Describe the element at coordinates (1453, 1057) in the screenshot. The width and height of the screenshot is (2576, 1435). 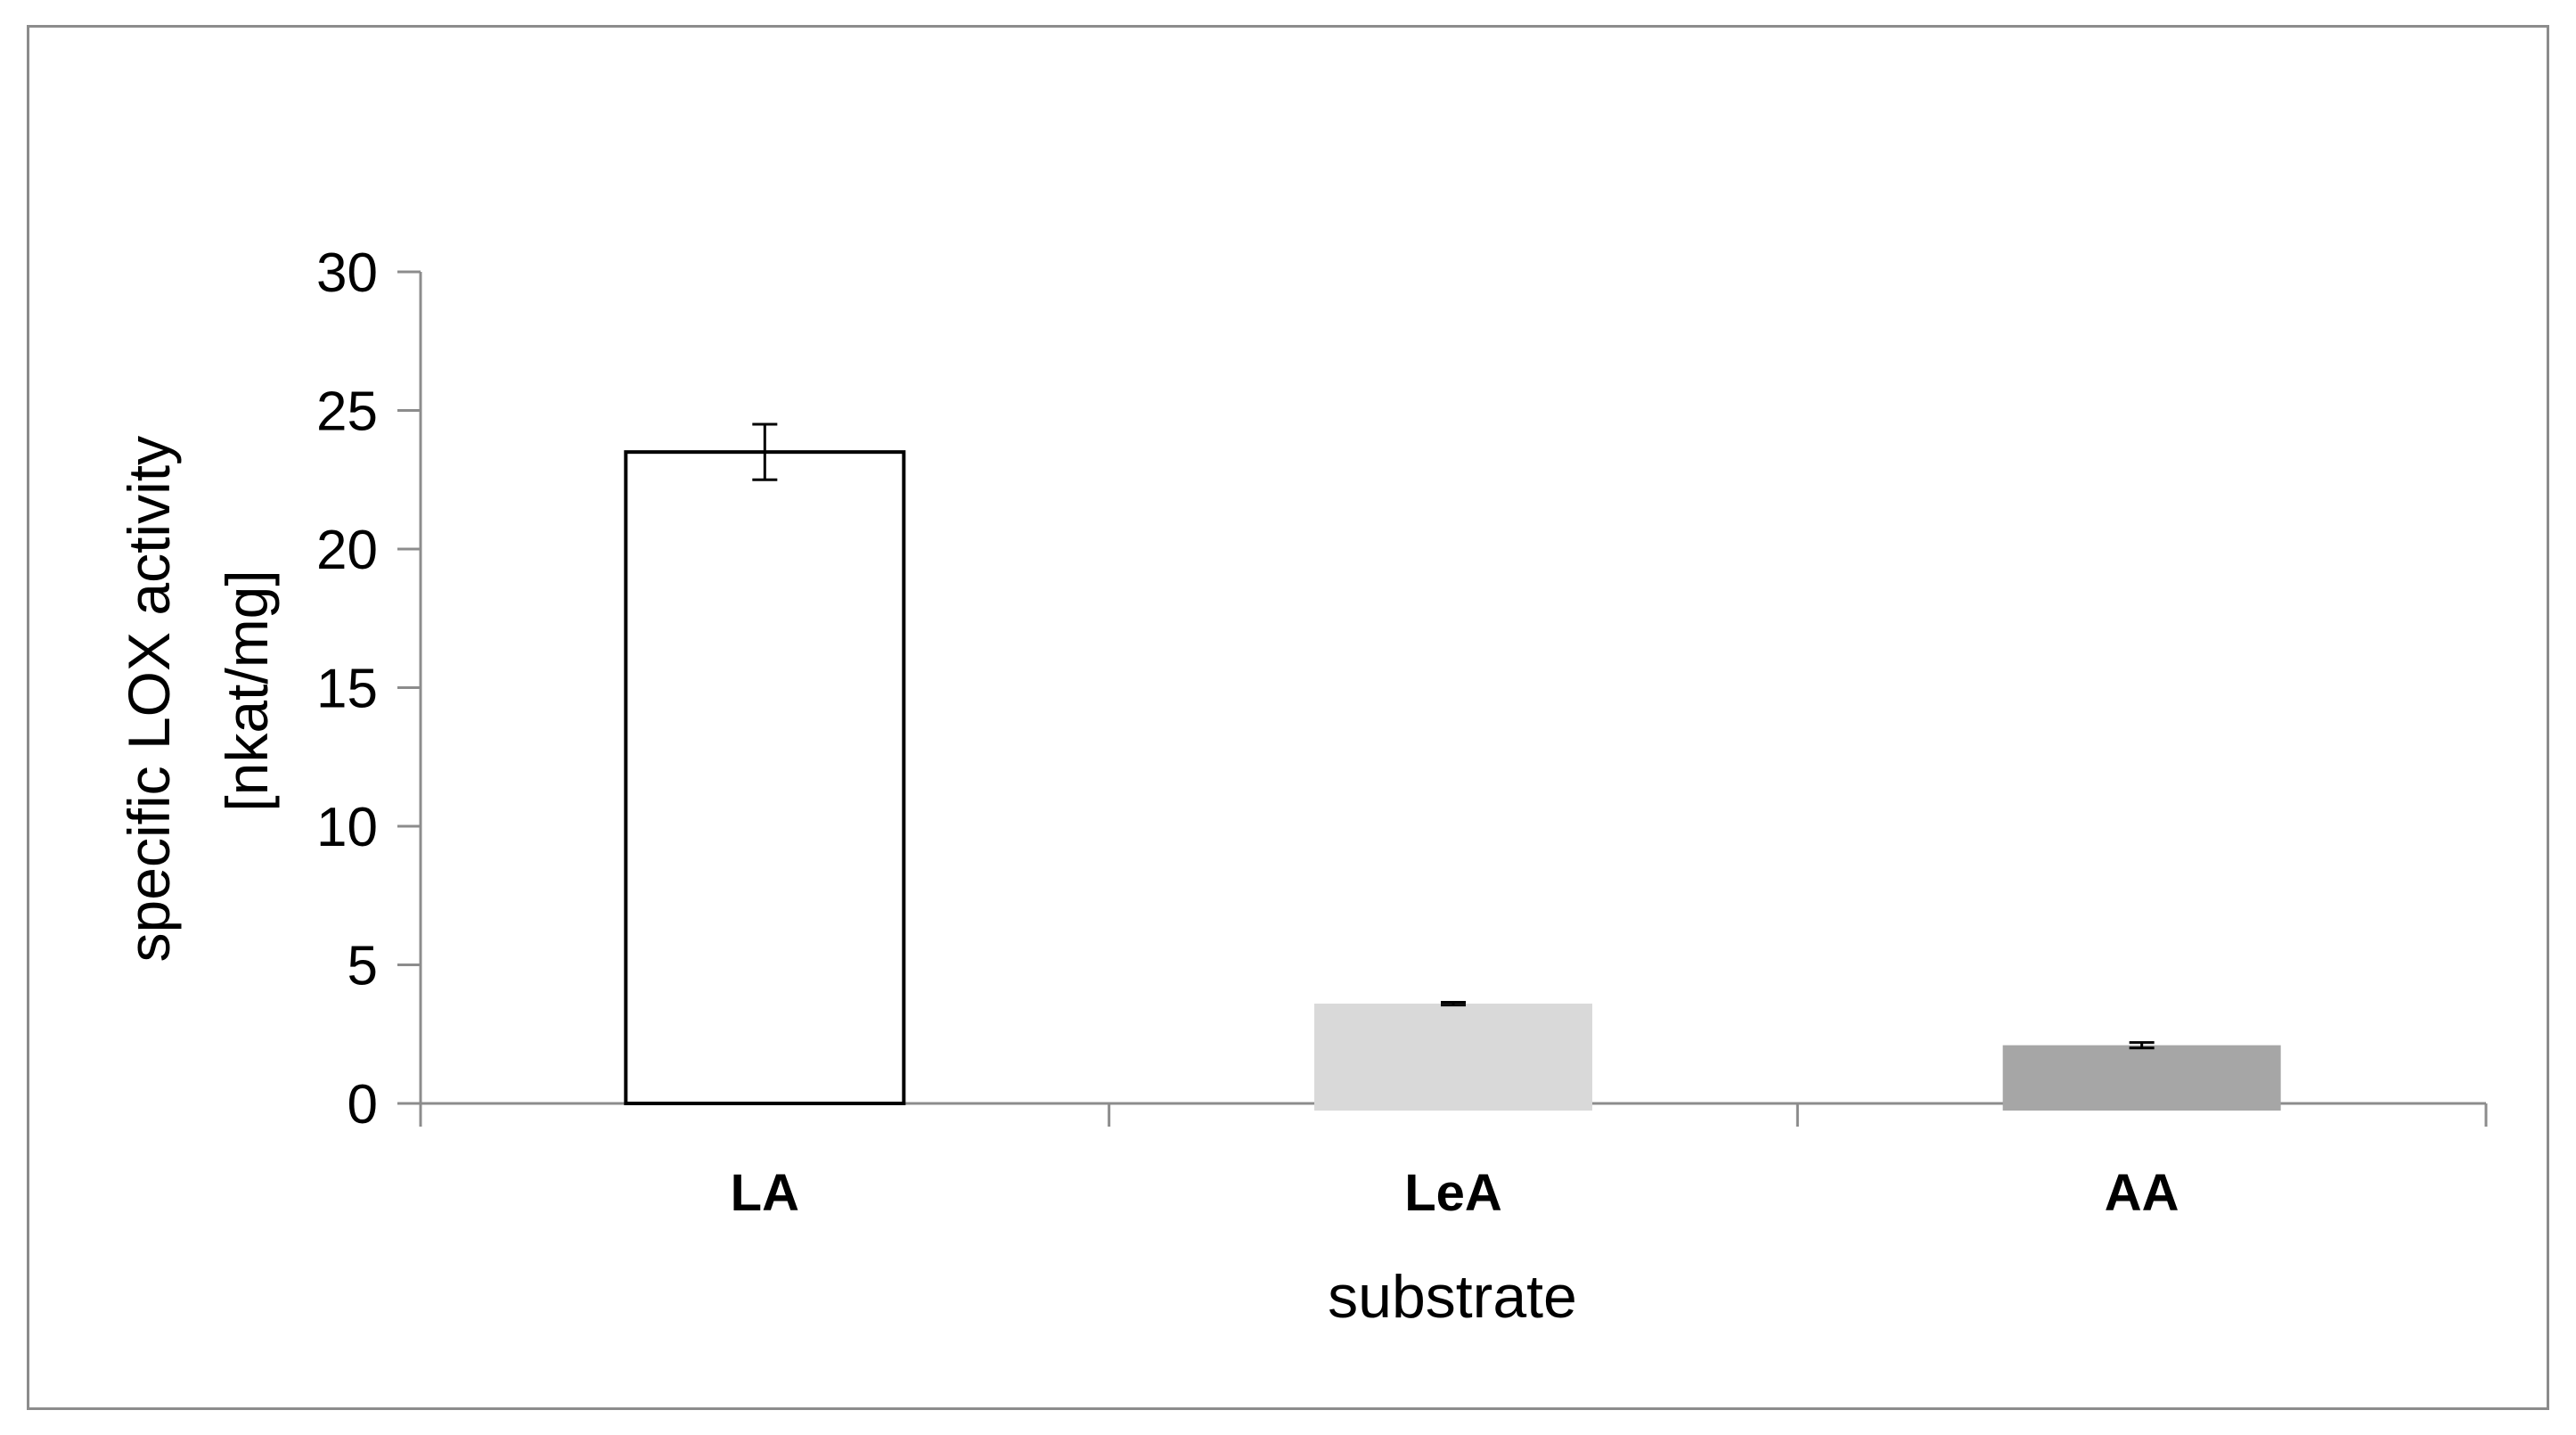
I see `bar-lea` at that location.